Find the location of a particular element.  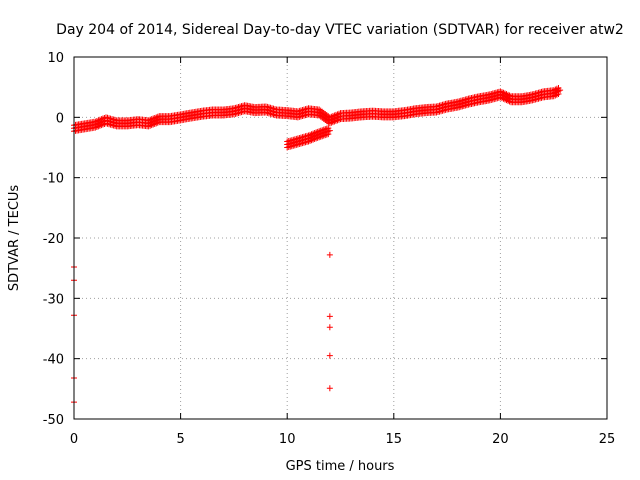

y-tick-label: -50 is located at coordinates (53, 420).